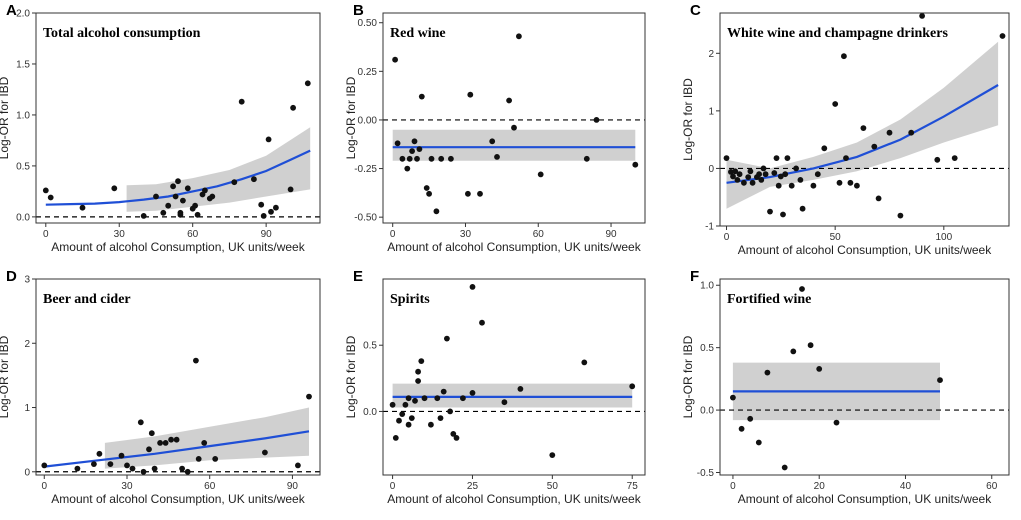  I want to click on y-tick-label: 0, so click(711, 169).